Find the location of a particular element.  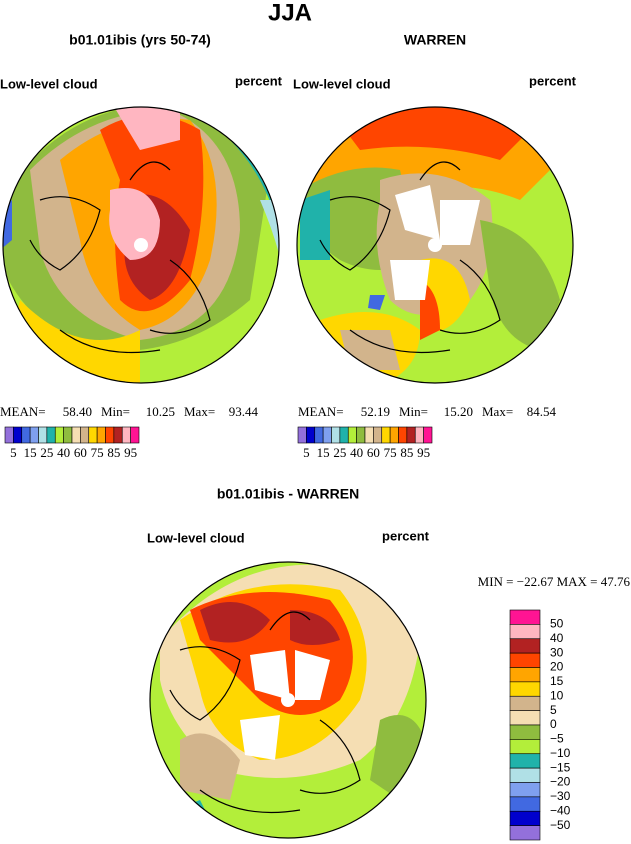

stat-value: 10.25 is located at coordinates (160, 411).